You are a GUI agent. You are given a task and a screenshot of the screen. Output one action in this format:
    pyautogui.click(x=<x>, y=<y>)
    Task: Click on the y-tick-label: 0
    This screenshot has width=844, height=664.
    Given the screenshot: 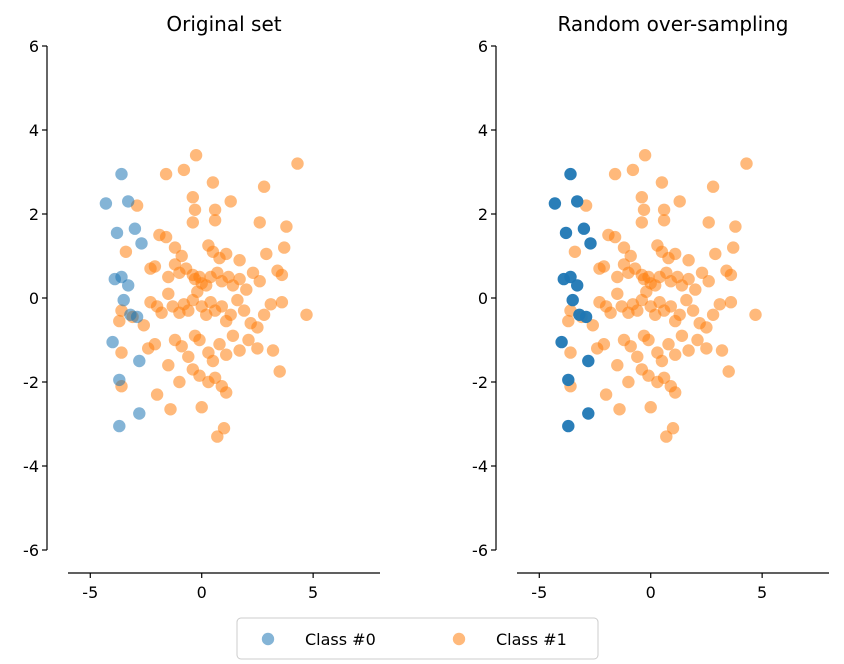 What is the action you would take?
    pyautogui.click(x=483, y=298)
    